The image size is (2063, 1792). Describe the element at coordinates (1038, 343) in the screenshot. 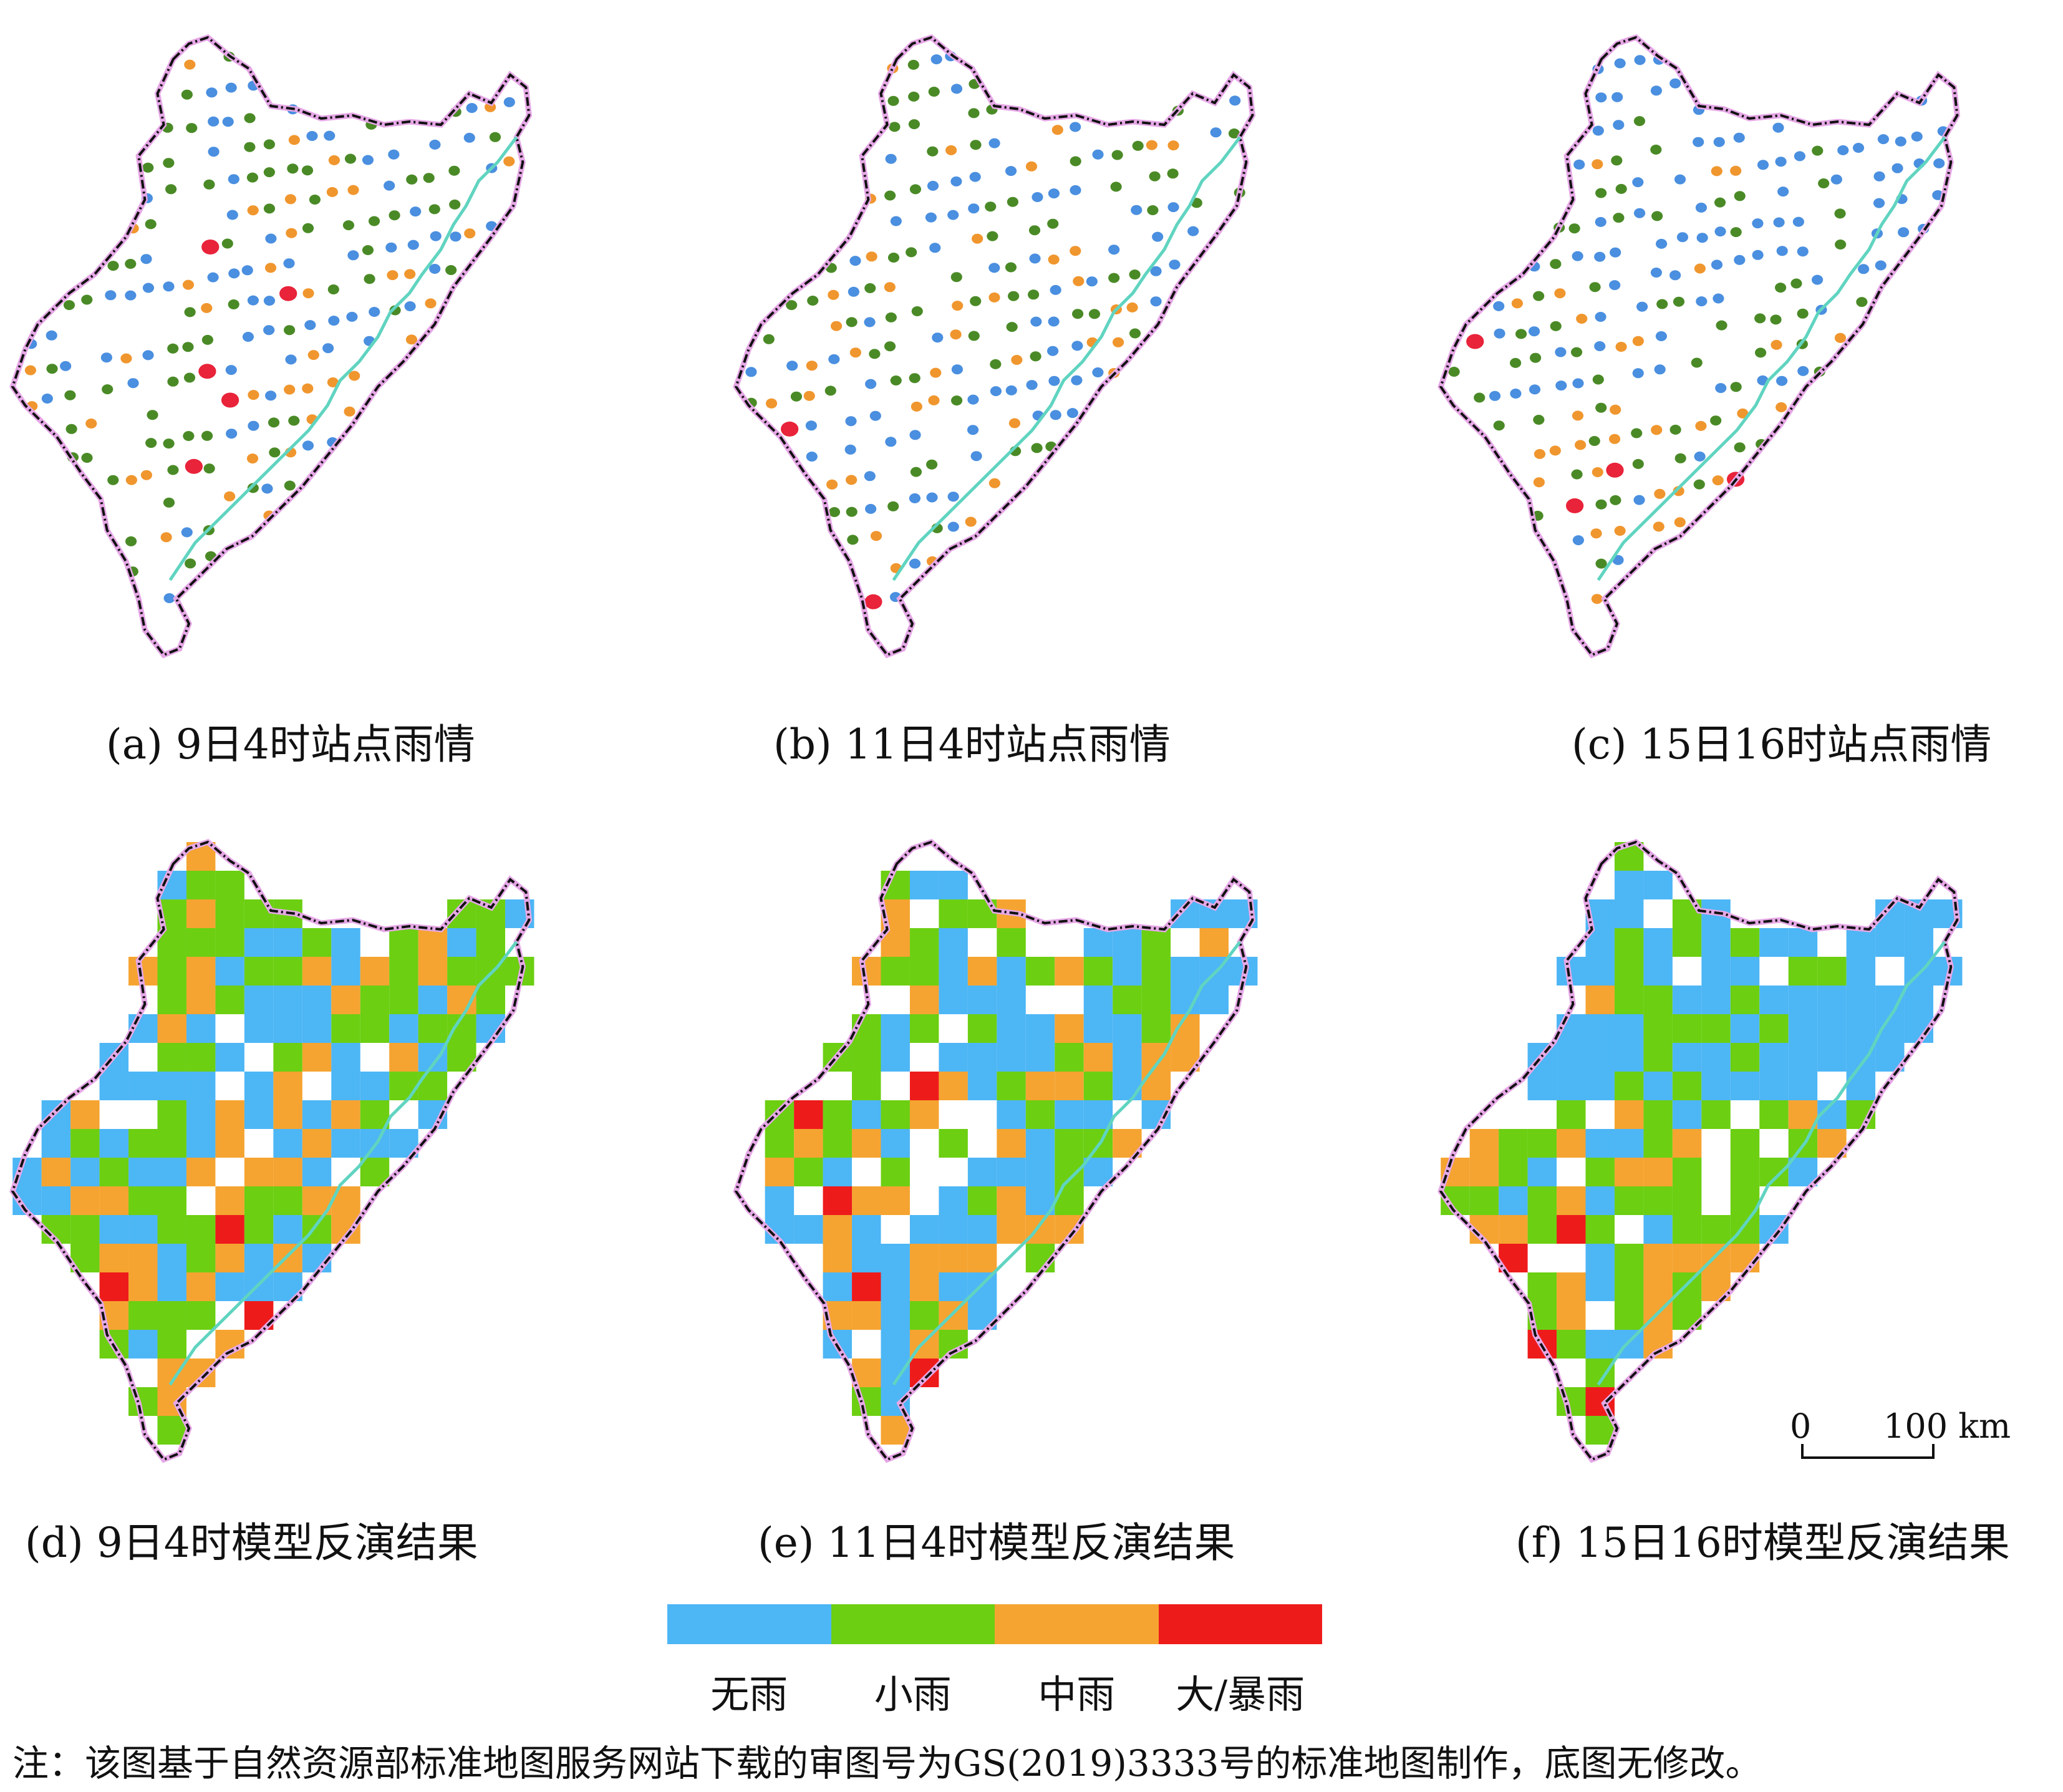

I see `map-panel-b` at that location.